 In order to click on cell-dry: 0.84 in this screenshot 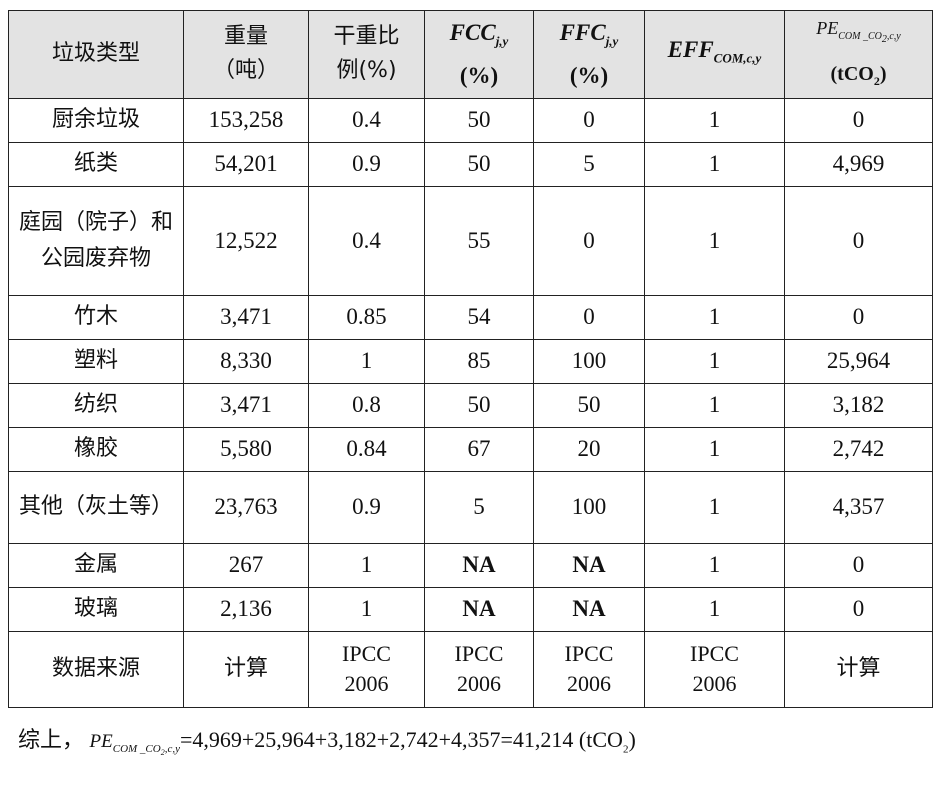, I will do `click(366, 449)`.